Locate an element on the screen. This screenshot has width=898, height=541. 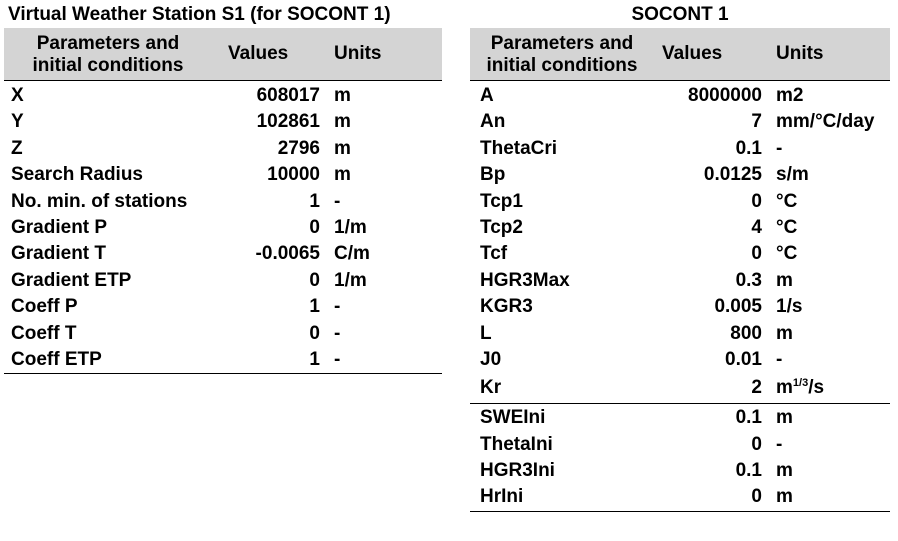
param-name: Coeff T is located at coordinates (44, 333).